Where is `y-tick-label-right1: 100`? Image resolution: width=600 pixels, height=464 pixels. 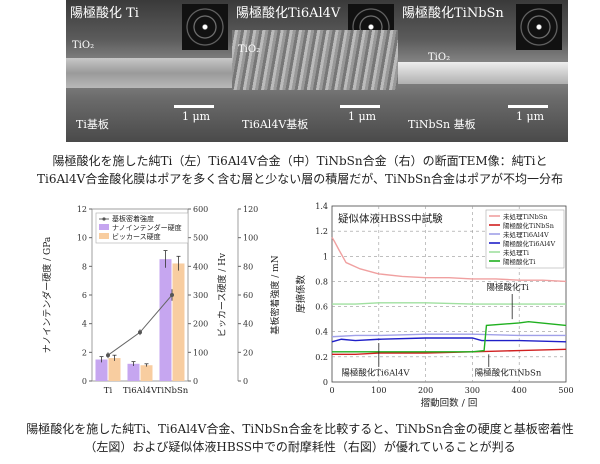
y-tick-label-right1: 100 is located at coordinates (200, 352).